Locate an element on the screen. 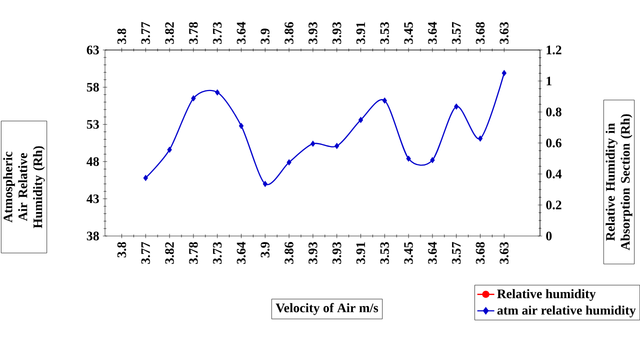 The height and width of the screenshot is (339, 640). category-label: 3.82 is located at coordinates (169, 33).